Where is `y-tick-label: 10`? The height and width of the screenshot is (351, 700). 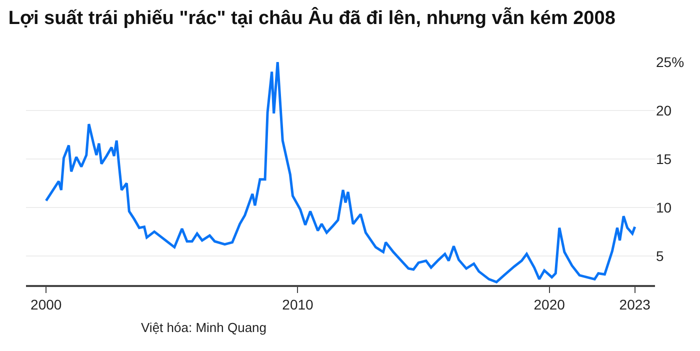 y-tick-label: 10 is located at coordinates (664, 207).